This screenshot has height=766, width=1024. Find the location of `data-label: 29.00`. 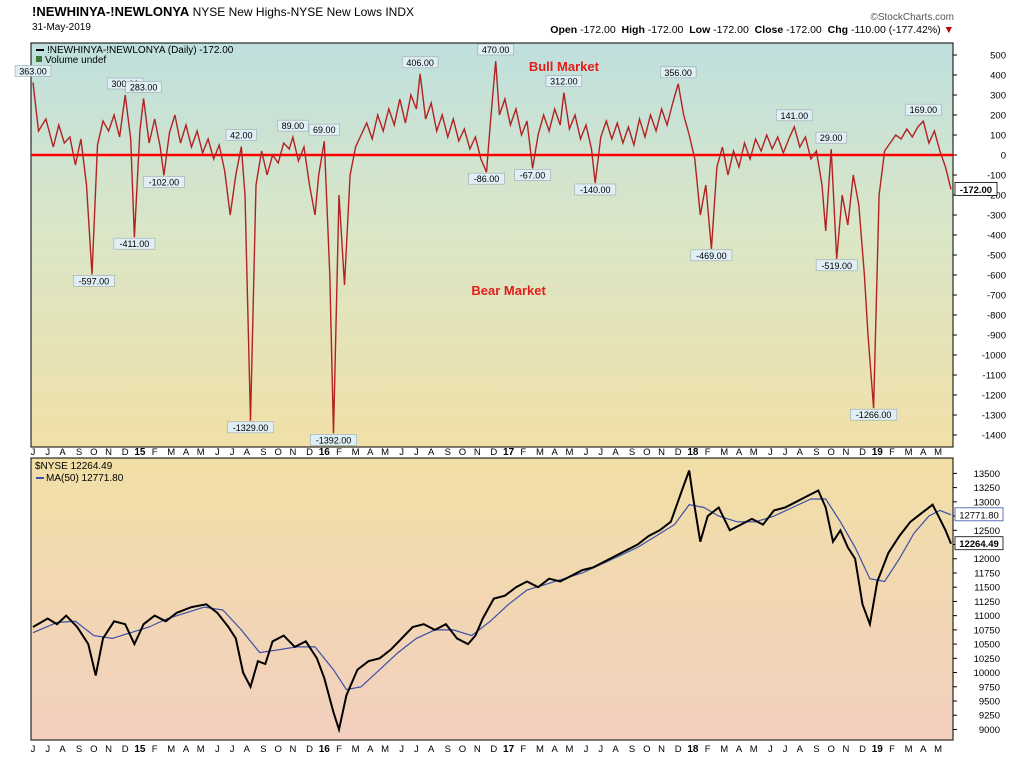

data-label: 29.00 is located at coordinates (831, 138).